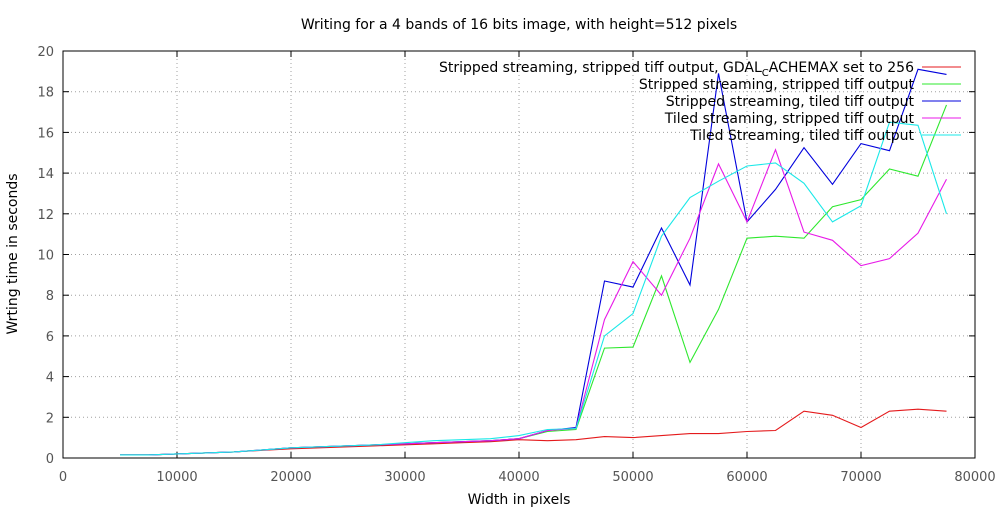 The height and width of the screenshot is (512, 1000). What do you see at coordinates (13, 253) in the screenshot?
I see `y-axis-label: Wrting time in seconds` at bounding box center [13, 253].